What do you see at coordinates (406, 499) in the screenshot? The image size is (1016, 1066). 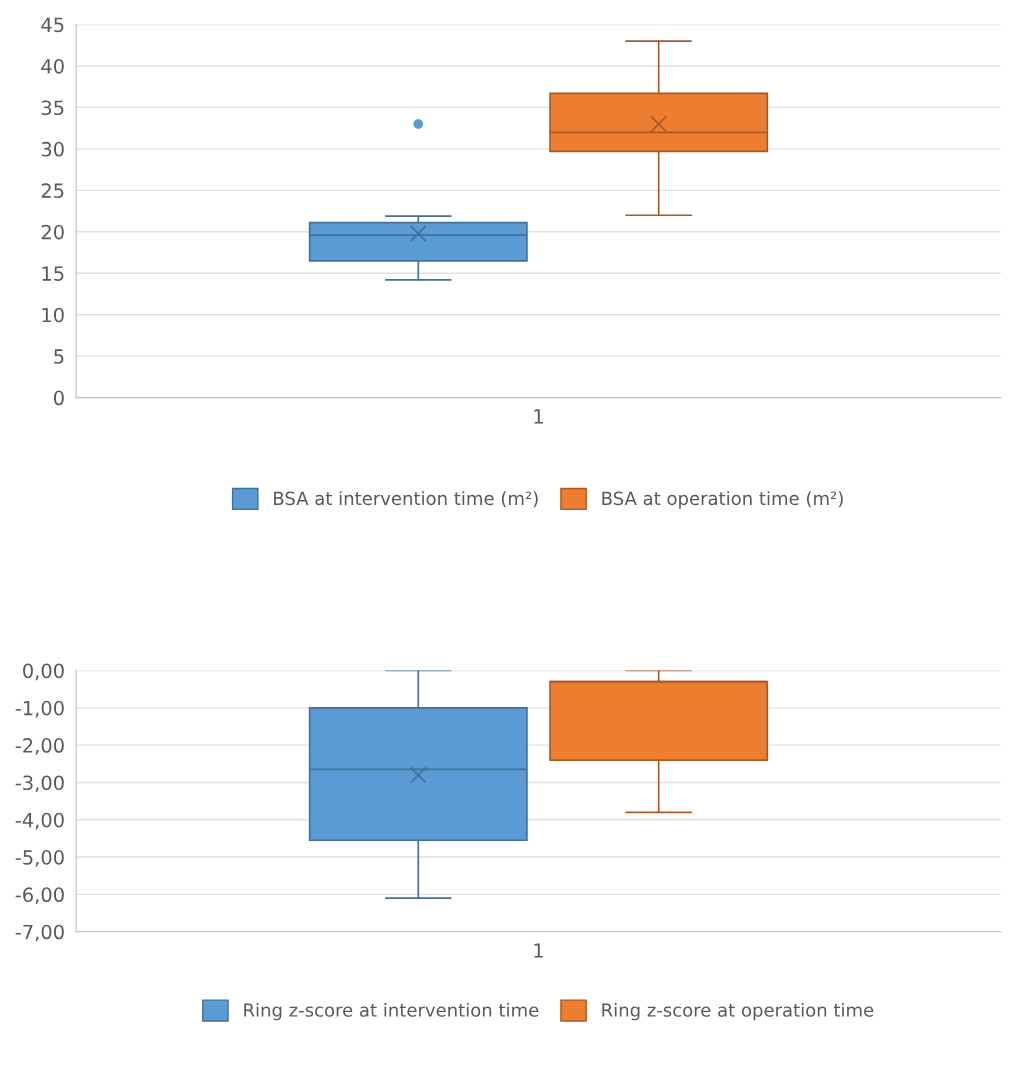 I see `legend-label: BSA at intervention time (m²)` at bounding box center [406, 499].